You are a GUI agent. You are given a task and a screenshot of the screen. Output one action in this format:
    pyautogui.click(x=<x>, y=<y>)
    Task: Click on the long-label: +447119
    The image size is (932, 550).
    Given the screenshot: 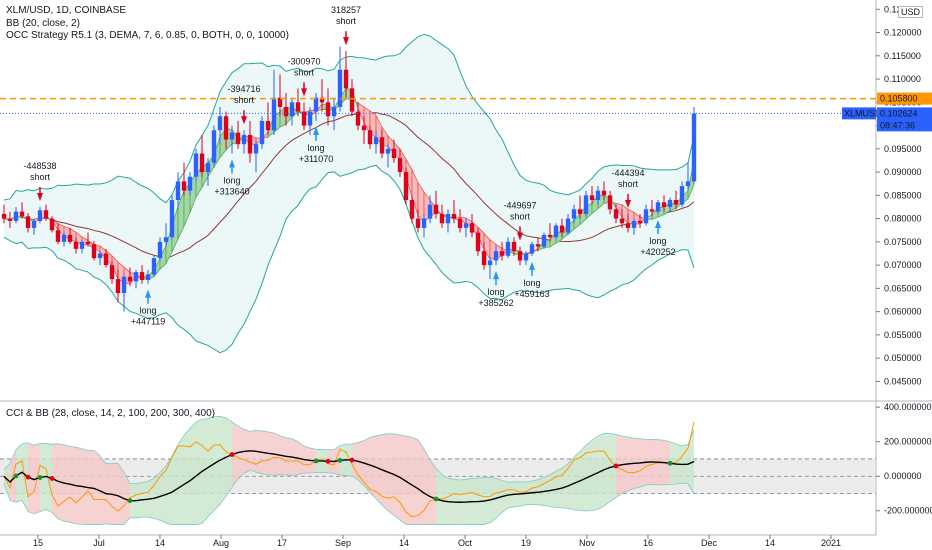 What is the action you would take?
    pyautogui.click(x=148, y=322)
    